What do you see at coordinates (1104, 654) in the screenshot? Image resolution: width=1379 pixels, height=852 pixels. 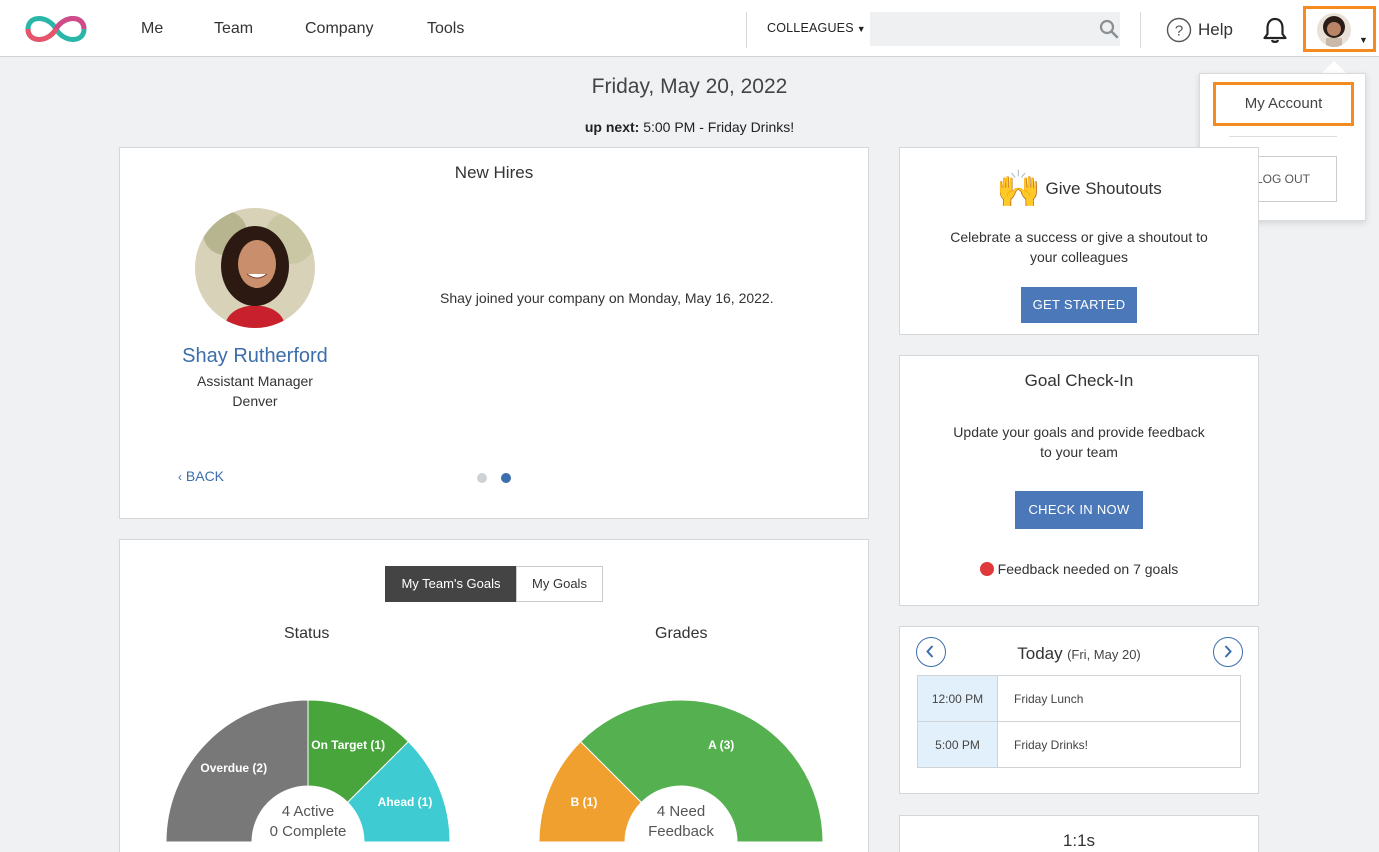 I see `calendar-subtitle: (Fri, May 20)` at bounding box center [1104, 654].